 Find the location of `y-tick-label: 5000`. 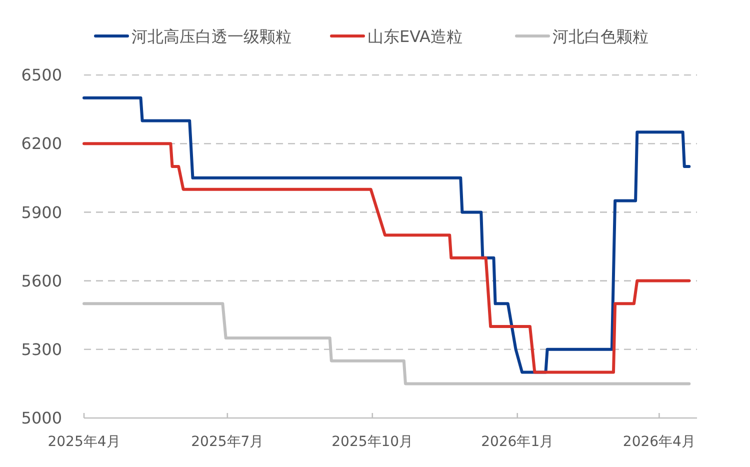

y-tick-label: 5000 is located at coordinates (41, 418).